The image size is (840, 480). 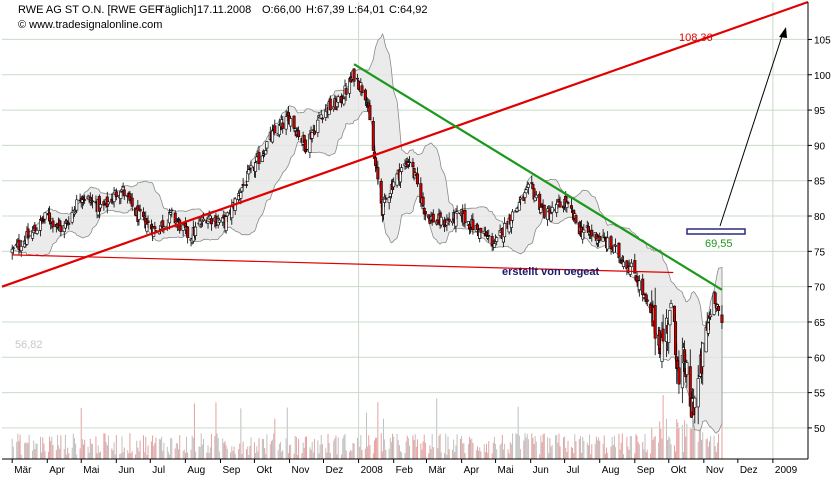 What do you see at coordinates (57, 470) in the screenshot?
I see `x-tick-label: Apr` at bounding box center [57, 470].